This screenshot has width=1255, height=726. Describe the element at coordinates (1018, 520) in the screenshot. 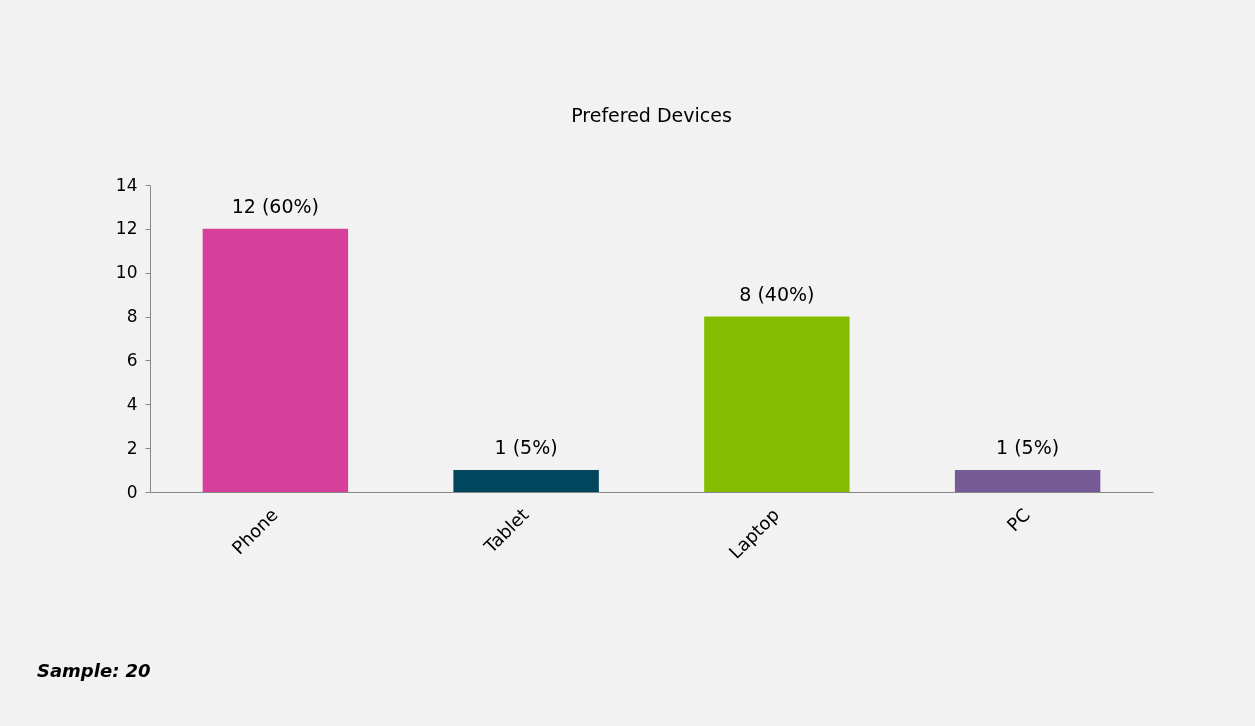

I see `x-tick-label: PC` at that location.